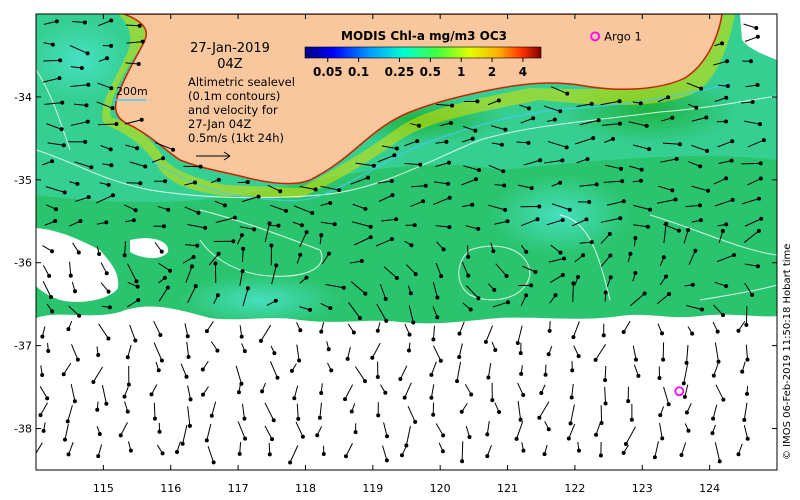 This screenshot has height=500, width=800. What do you see at coordinates (492, 72) in the screenshot?
I see `colorbar-tick-label: 2` at bounding box center [492, 72].